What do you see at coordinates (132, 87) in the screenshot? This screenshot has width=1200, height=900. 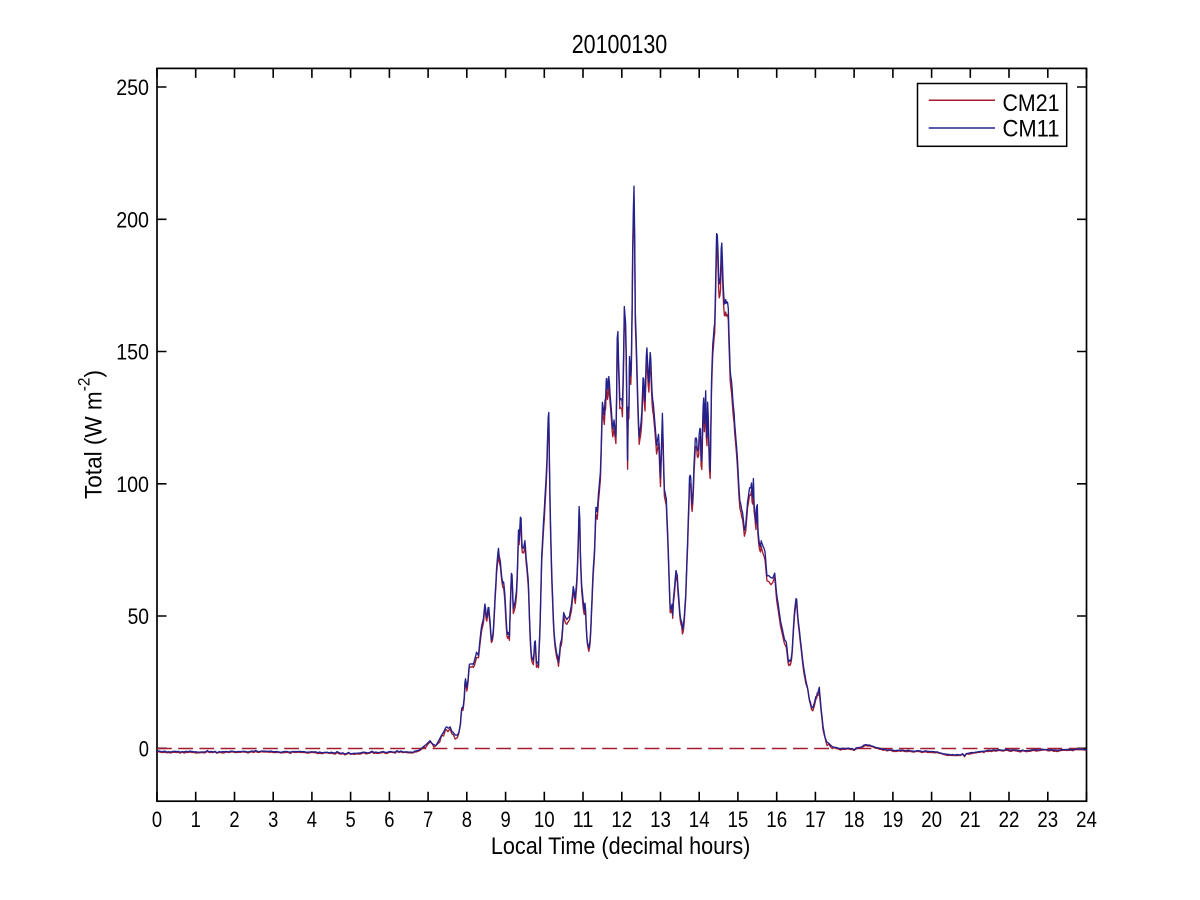 I see `svg-text: 250` at bounding box center [132, 87].